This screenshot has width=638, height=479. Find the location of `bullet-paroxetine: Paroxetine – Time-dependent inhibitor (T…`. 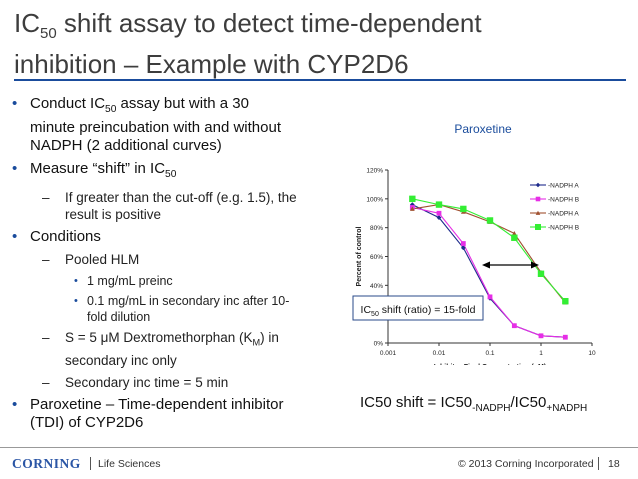

bullet-paroxetine: Paroxetine – Time-dependent inhibitor (T… is located at coordinates (177, 414).